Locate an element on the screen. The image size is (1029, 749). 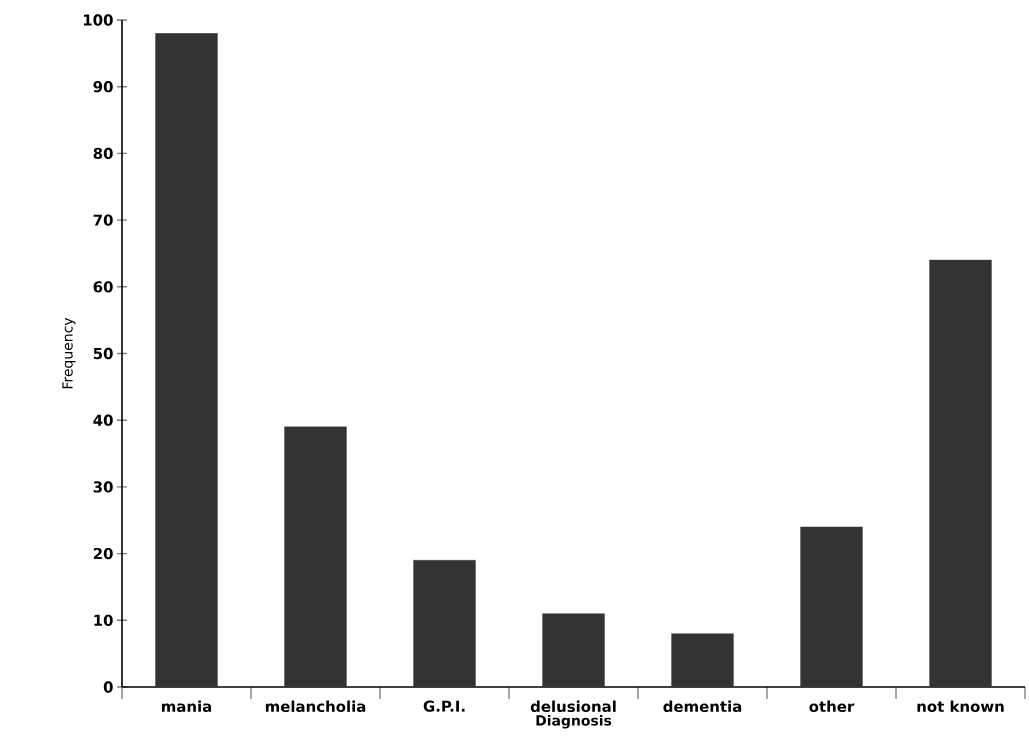
x-tick-label: dementia is located at coordinates (702, 706).